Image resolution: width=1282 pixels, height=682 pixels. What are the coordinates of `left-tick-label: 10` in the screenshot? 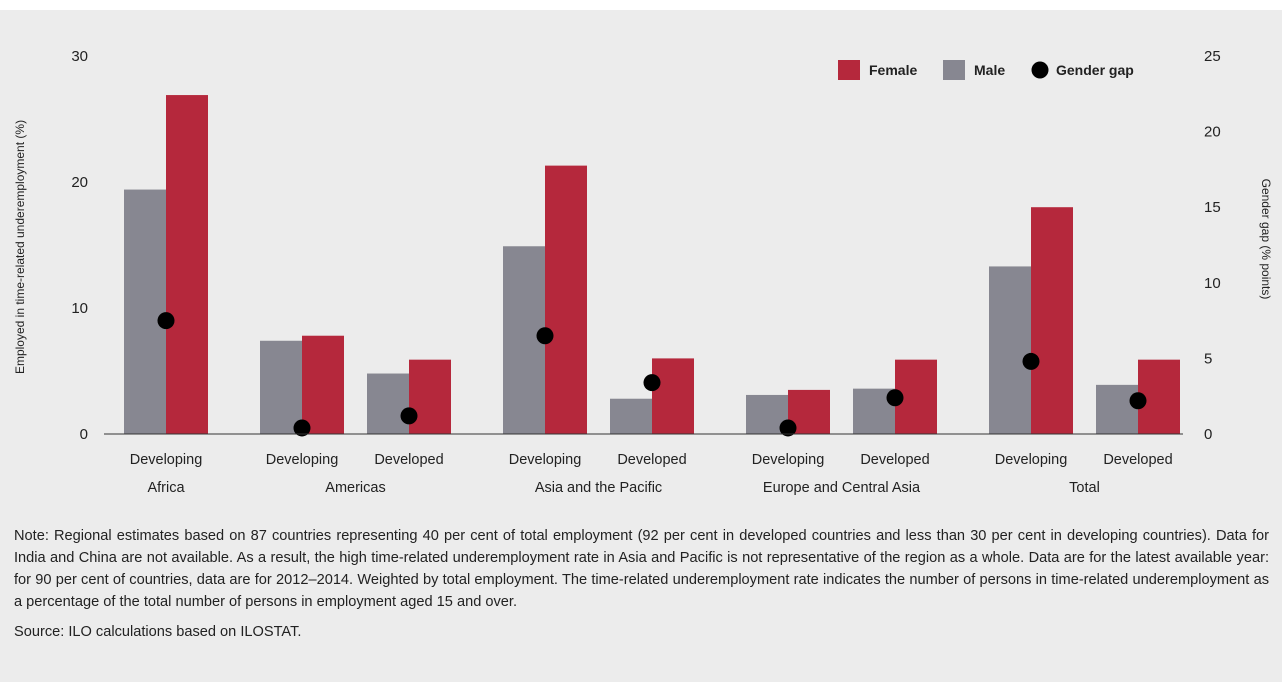 It's located at (79, 308).